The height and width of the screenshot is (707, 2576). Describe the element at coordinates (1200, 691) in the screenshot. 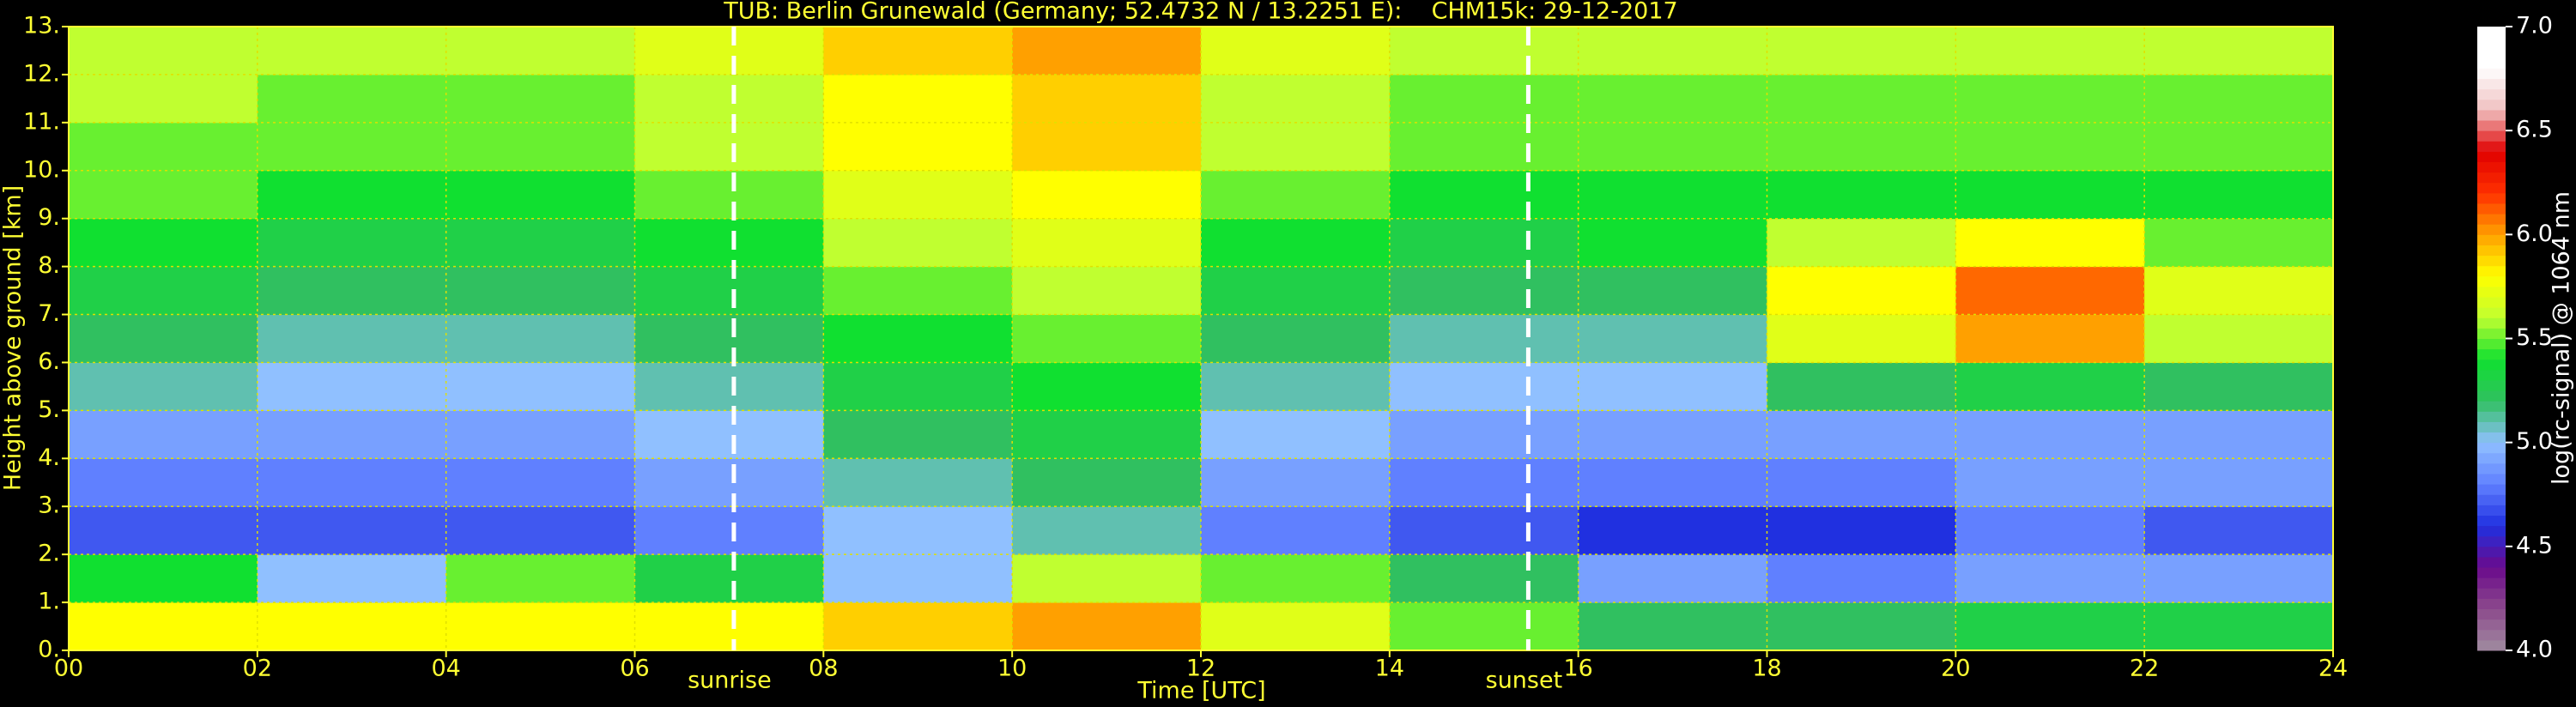

I see `x-axis-label: Time [UTC]` at that location.